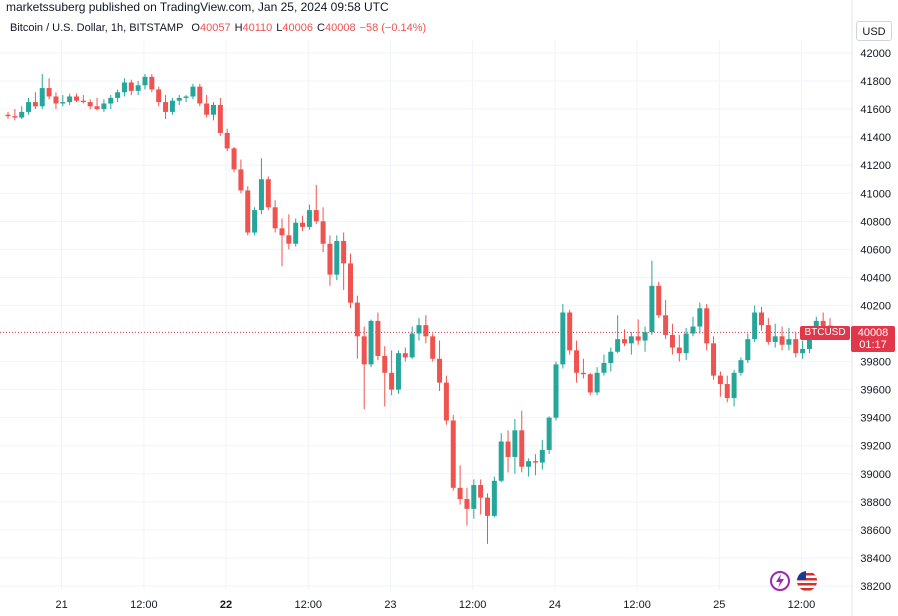  What do you see at coordinates (226, 605) in the screenshot?
I see `x-tick-label: 22` at bounding box center [226, 605].